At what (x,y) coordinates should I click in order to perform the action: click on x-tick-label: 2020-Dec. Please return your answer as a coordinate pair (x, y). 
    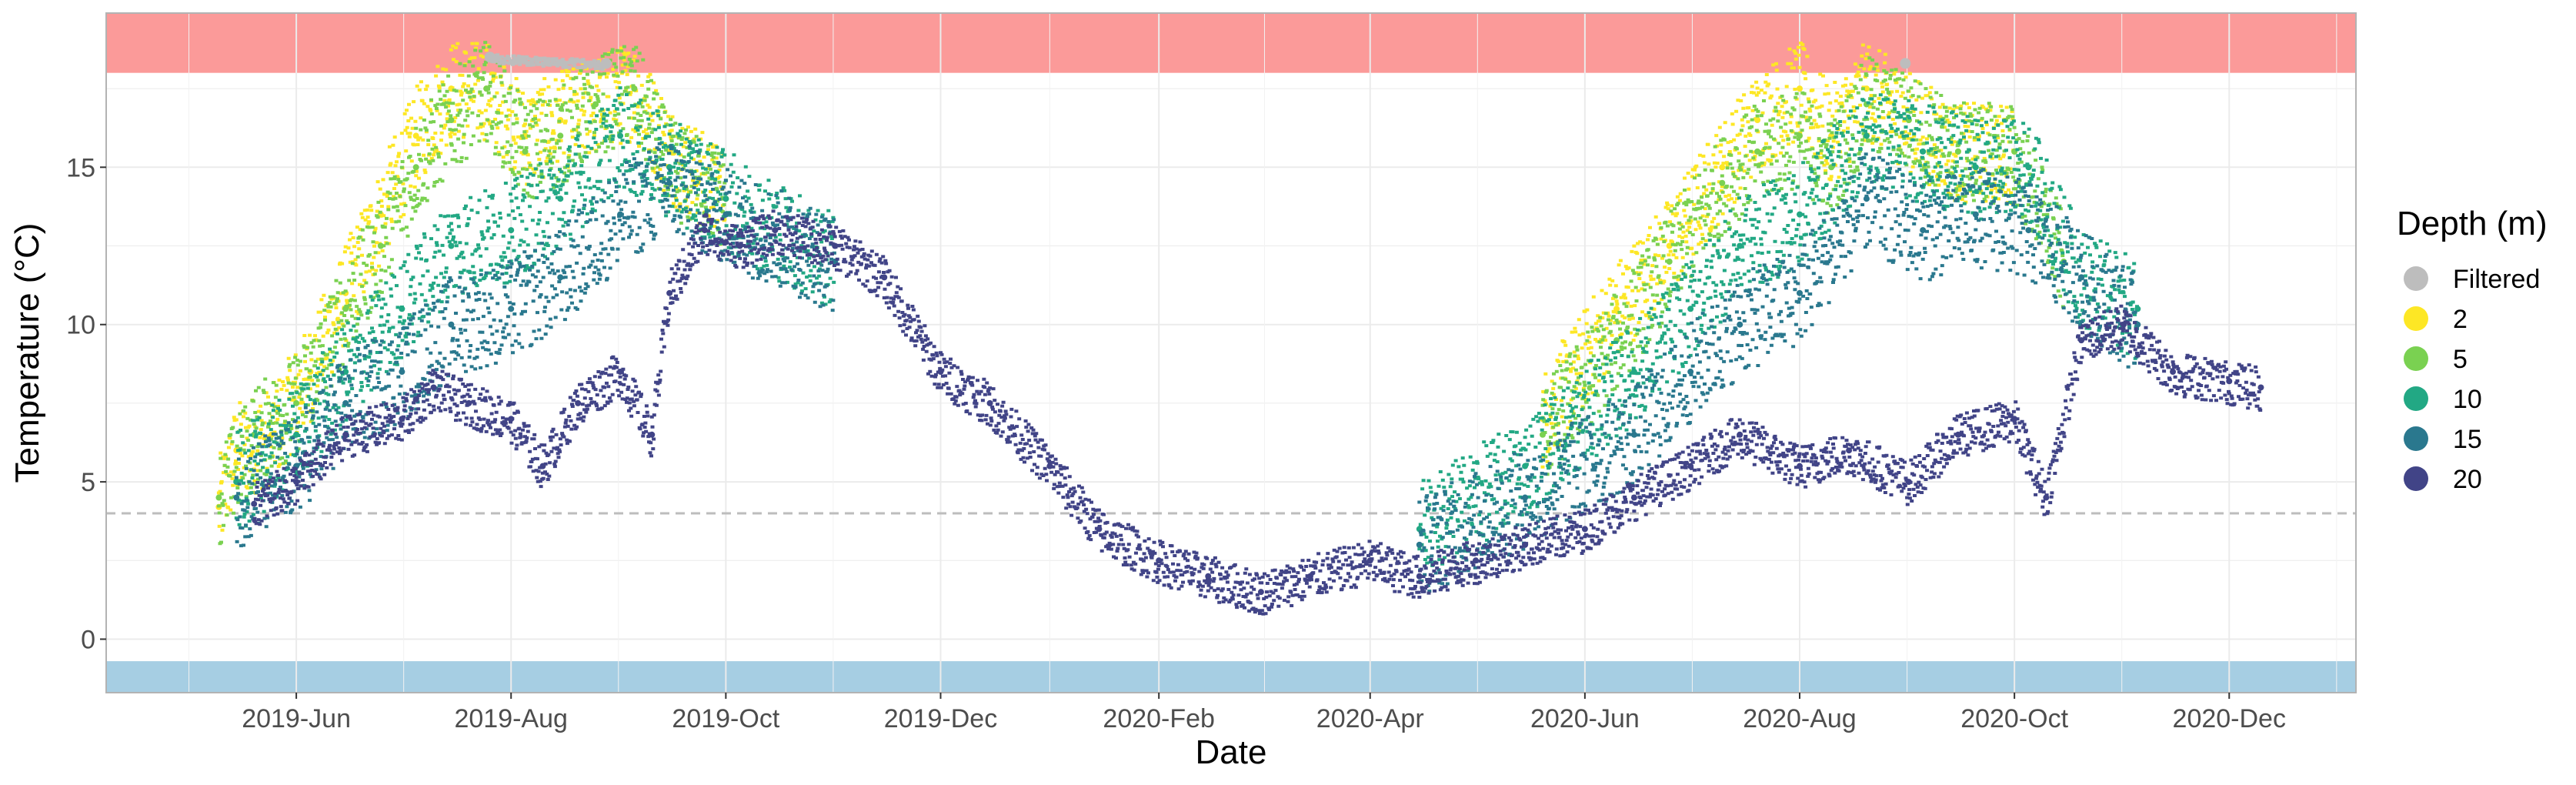
    Looking at the image, I should click on (2230, 718).